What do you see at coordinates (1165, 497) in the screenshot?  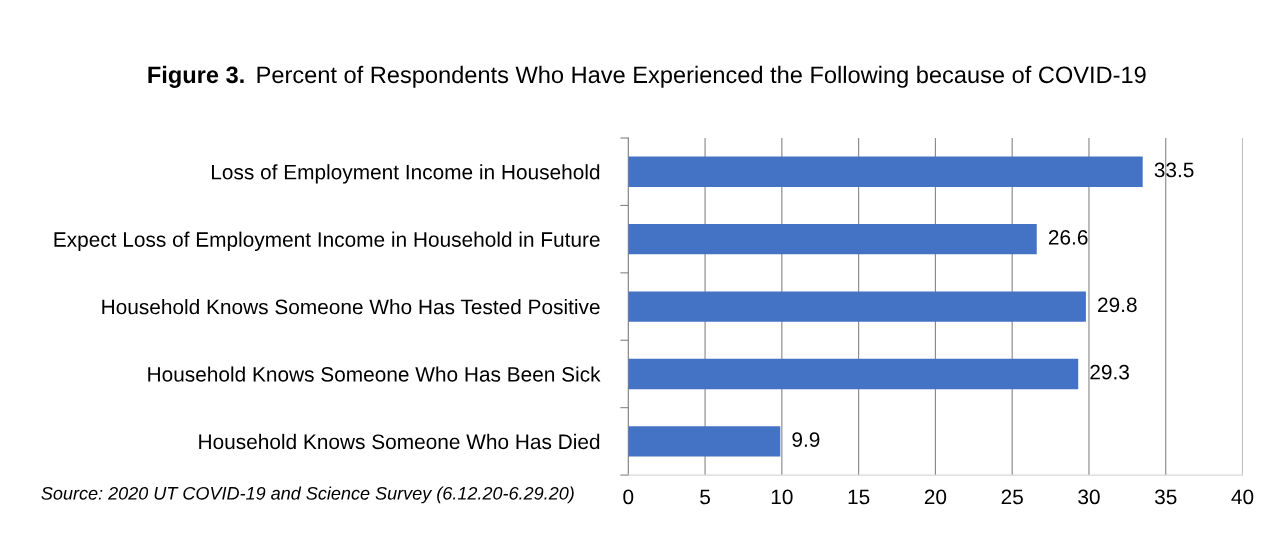 I see `x-tick-label: 35` at bounding box center [1165, 497].